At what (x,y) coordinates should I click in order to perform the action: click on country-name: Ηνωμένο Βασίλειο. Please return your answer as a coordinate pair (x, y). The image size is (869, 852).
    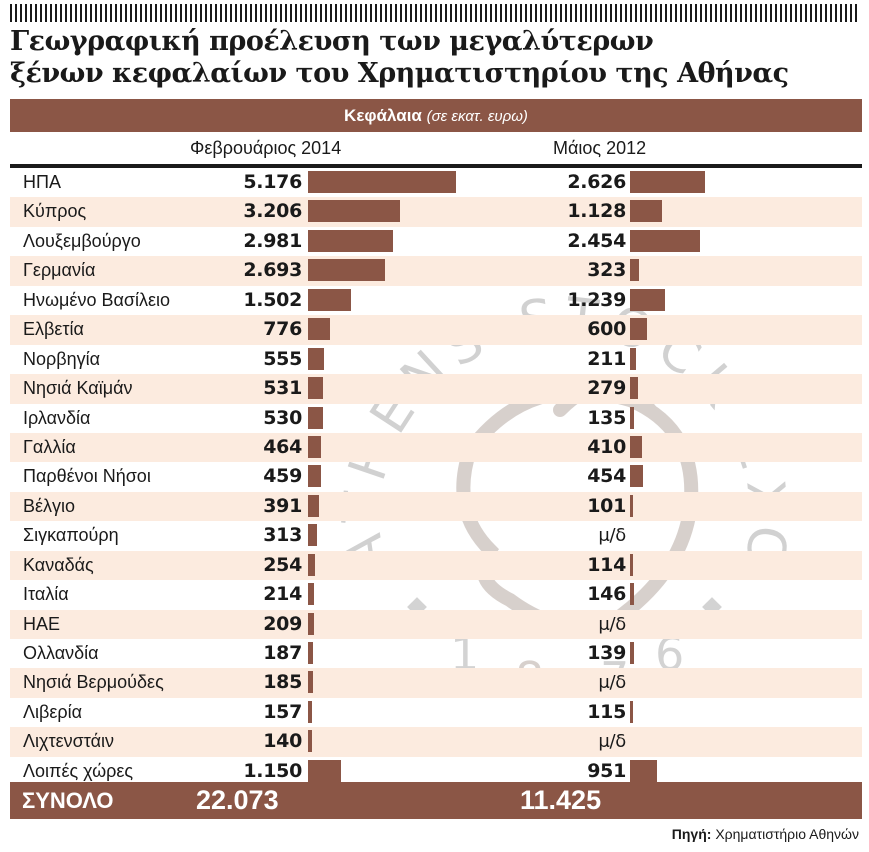
    Looking at the image, I should click on (97, 299).